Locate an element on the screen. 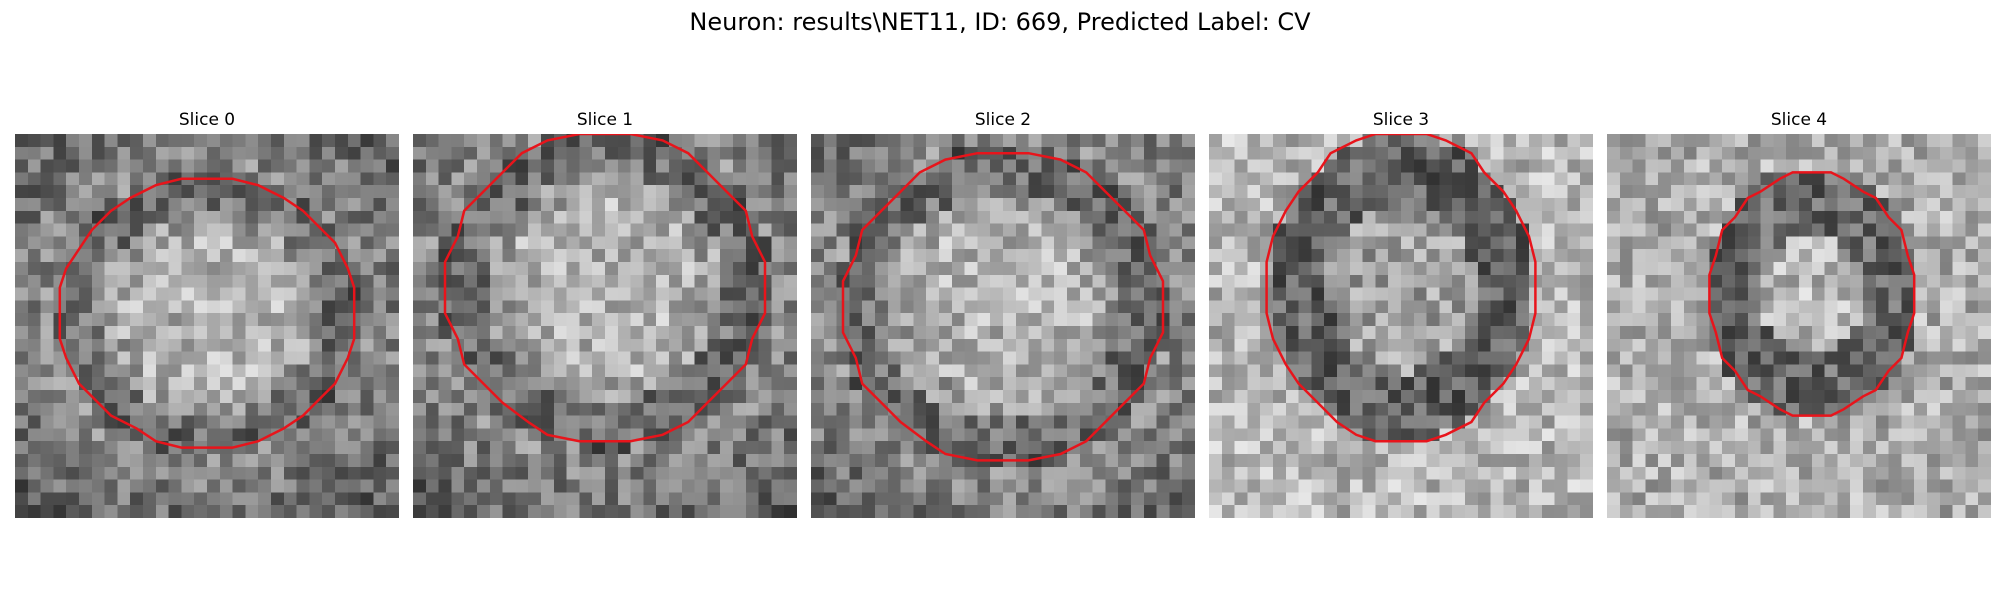 This screenshot has width=2000, height=600. slice-title-3: Slice 3 is located at coordinates (1401, 120).